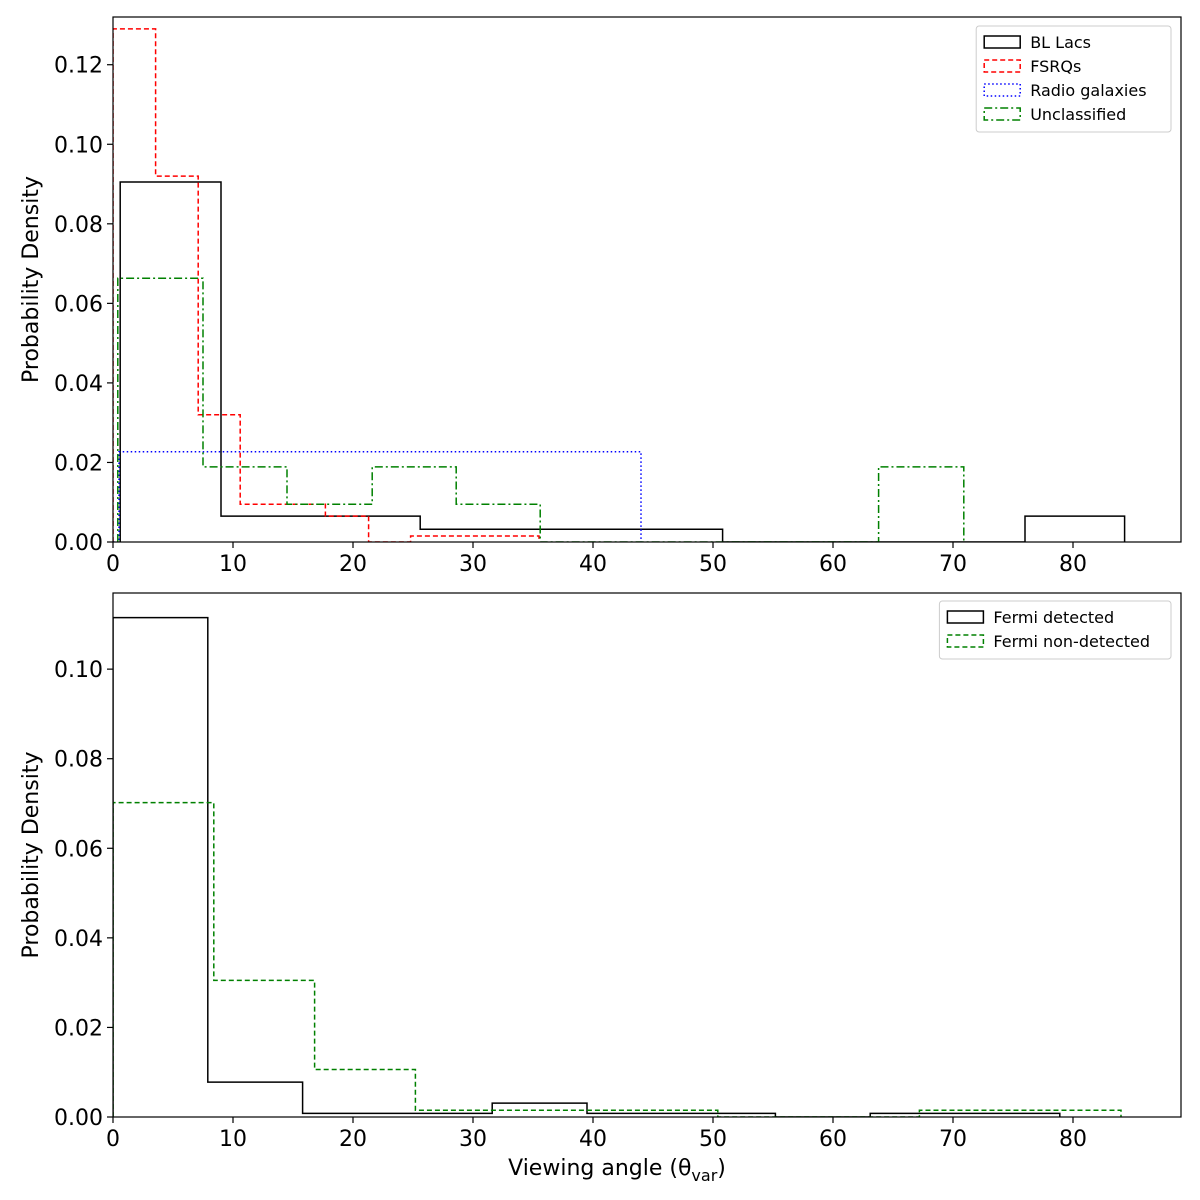 This screenshot has width=1200, height=1200. What do you see at coordinates (1002, 114) in the screenshot?
I see `legend-swatch-unclassified` at bounding box center [1002, 114].